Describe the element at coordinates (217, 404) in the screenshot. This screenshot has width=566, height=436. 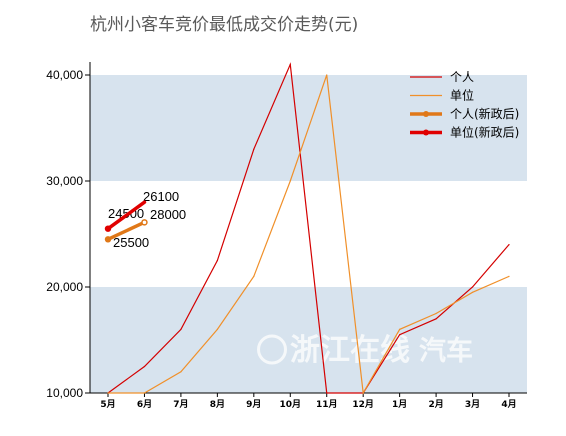
I see `x-tick-label: 8月` at that location.